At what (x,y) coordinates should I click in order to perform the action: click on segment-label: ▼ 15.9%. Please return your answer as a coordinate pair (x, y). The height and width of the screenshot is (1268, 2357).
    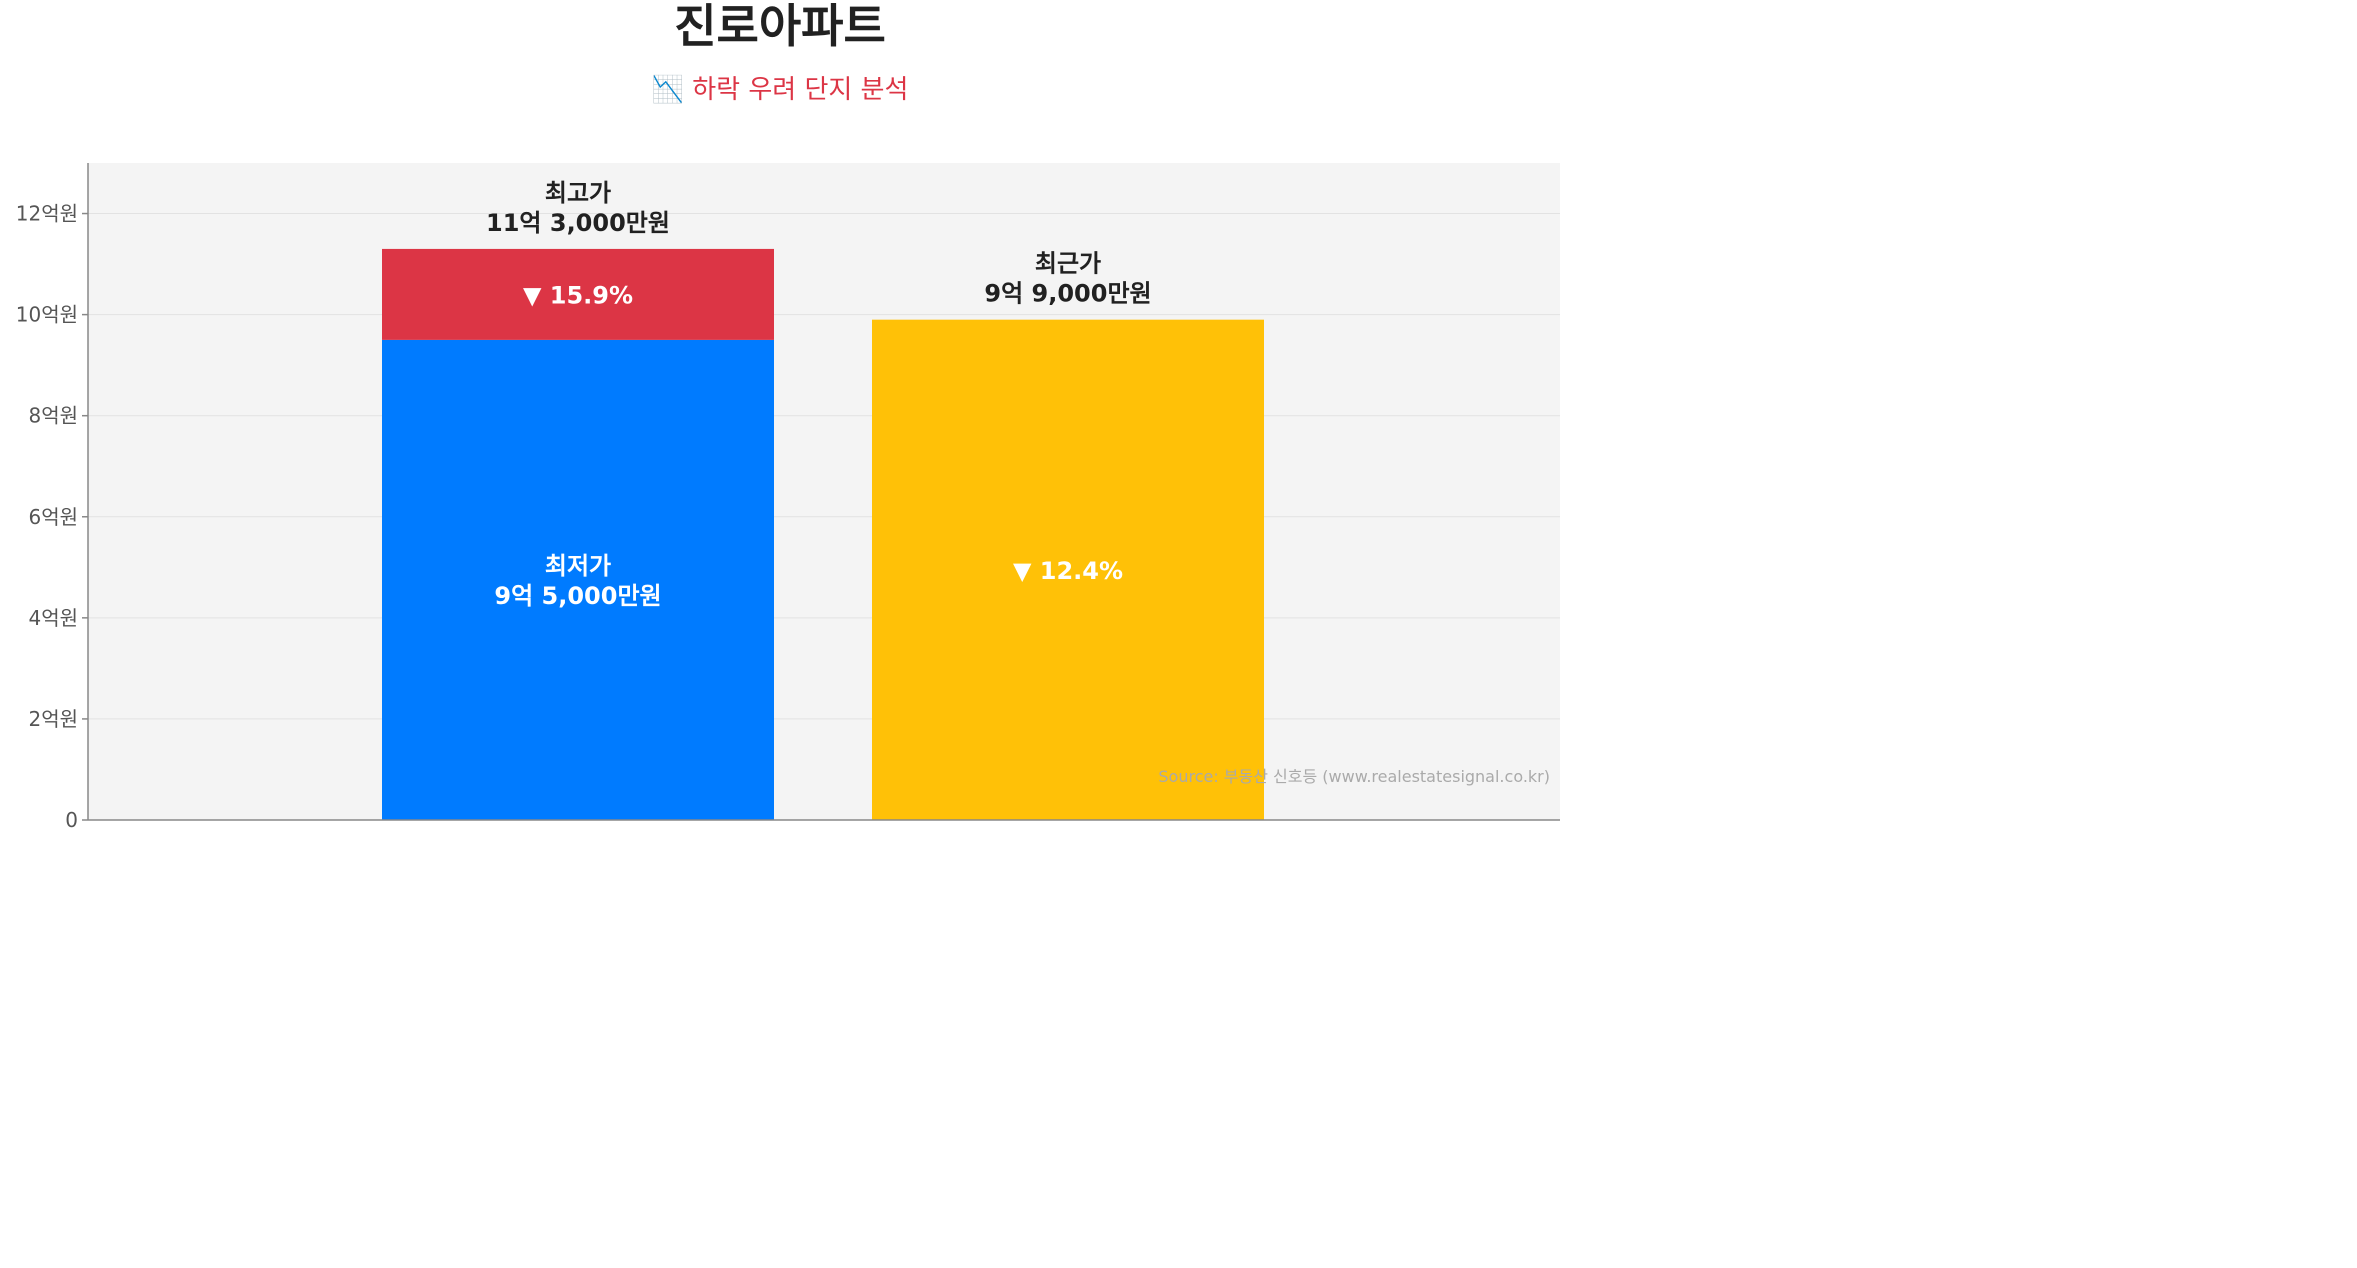
    Looking at the image, I should click on (578, 295).